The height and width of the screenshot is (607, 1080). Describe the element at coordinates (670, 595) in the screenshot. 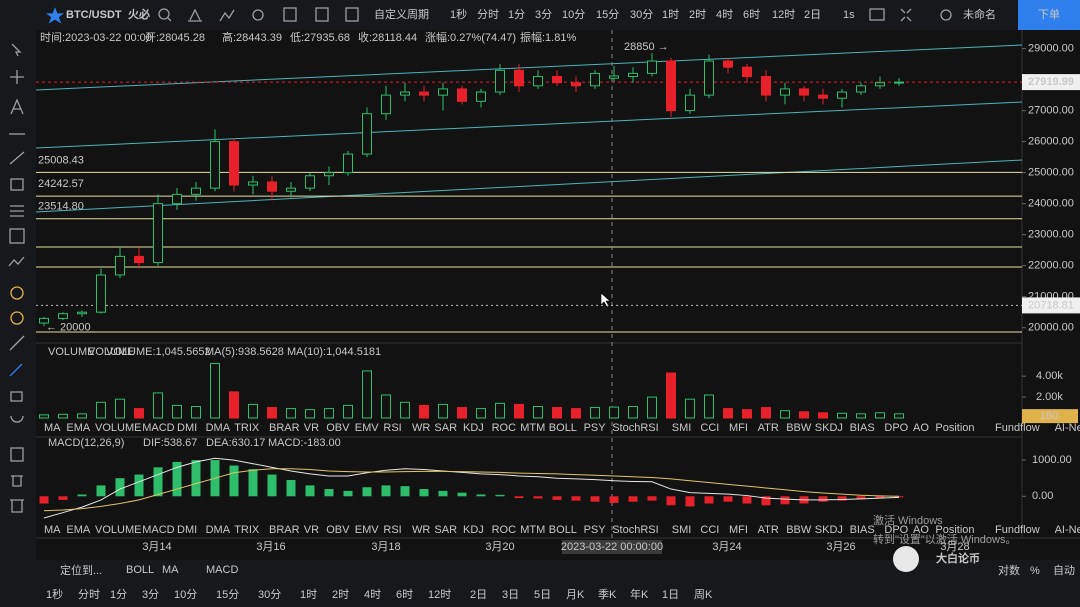

I see `bottom-period: 1日` at that location.